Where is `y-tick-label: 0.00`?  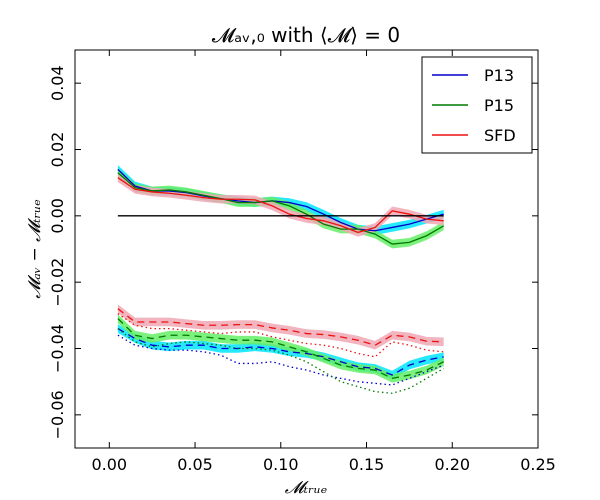 y-tick-label: 0.00 is located at coordinates (57, 216).